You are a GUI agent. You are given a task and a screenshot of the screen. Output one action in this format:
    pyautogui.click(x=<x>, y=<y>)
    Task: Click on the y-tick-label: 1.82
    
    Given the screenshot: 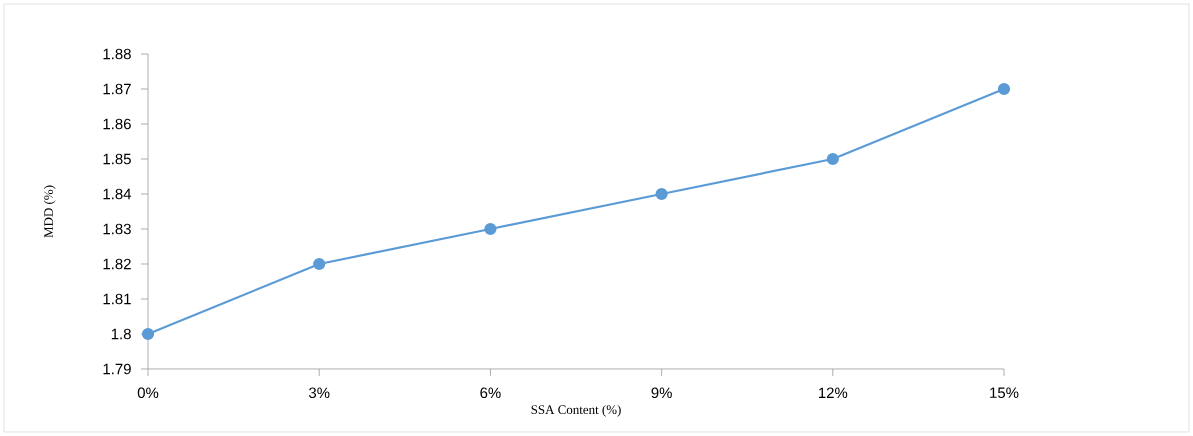 What is the action you would take?
    pyautogui.click(x=117, y=264)
    